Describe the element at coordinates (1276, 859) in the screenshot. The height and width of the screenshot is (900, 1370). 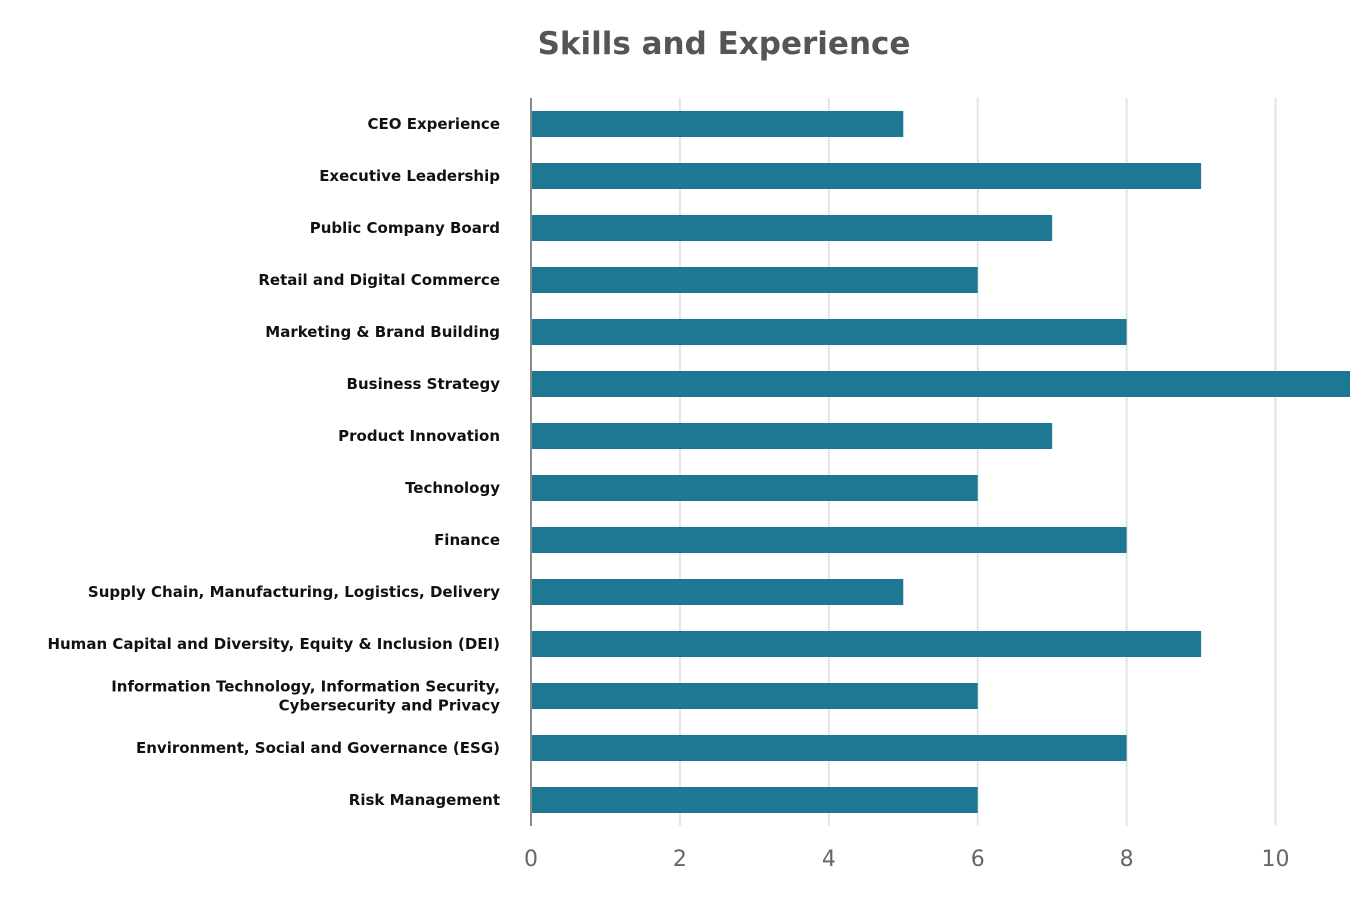
I see `x-tick-label: 10` at that location.